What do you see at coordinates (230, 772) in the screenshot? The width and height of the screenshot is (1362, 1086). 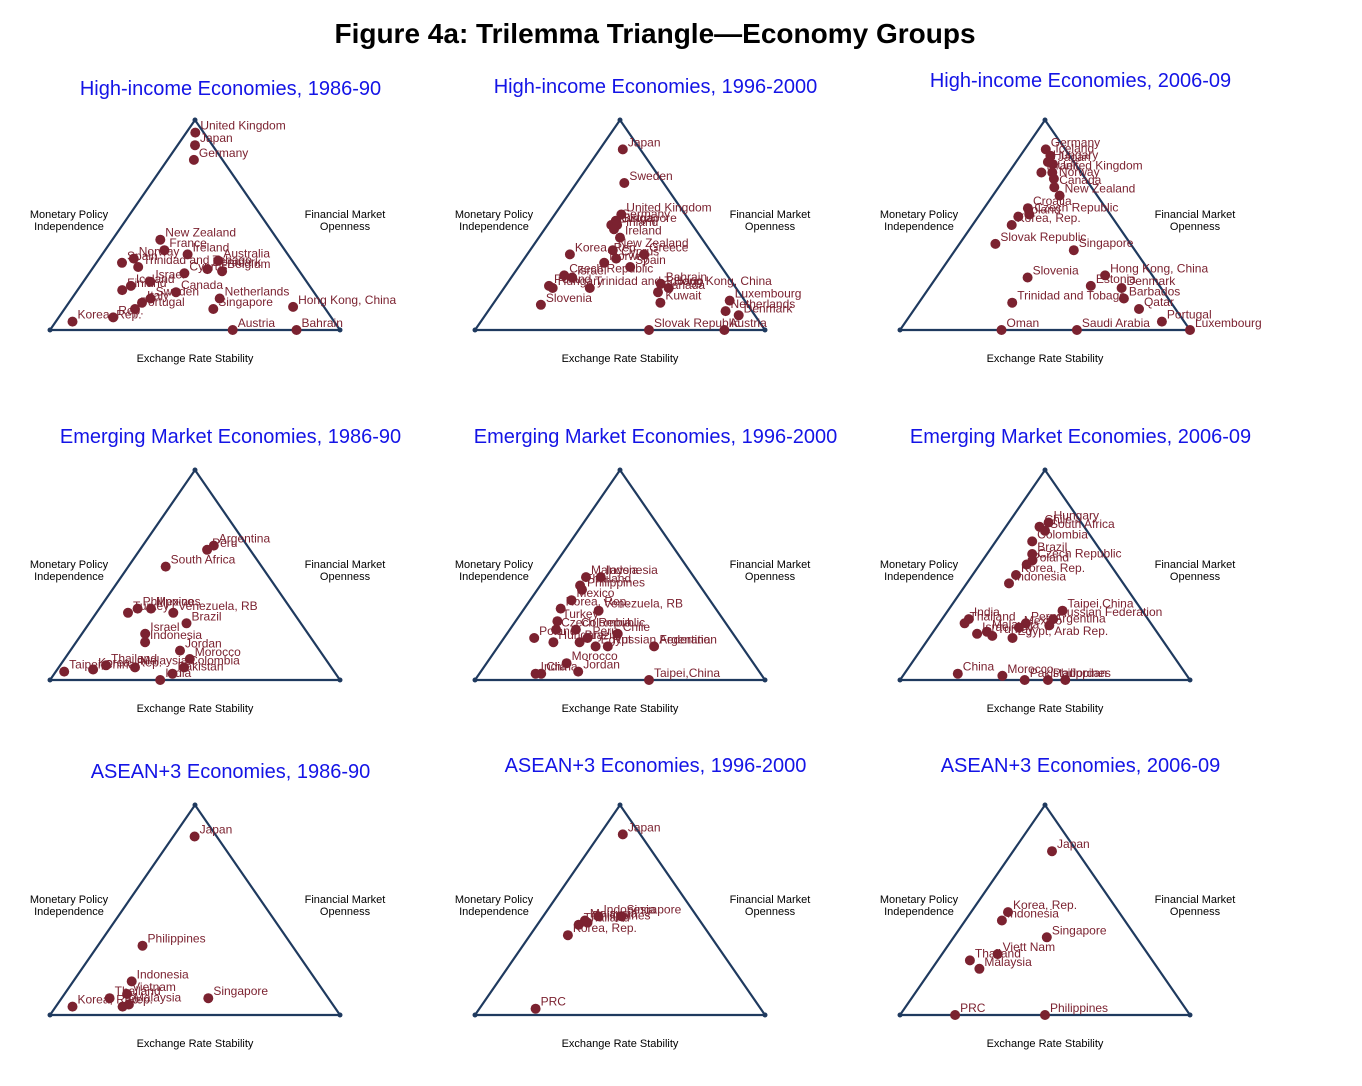 I see `panel-title: ASEAN+3 Economies, 1986-90` at bounding box center [230, 772].